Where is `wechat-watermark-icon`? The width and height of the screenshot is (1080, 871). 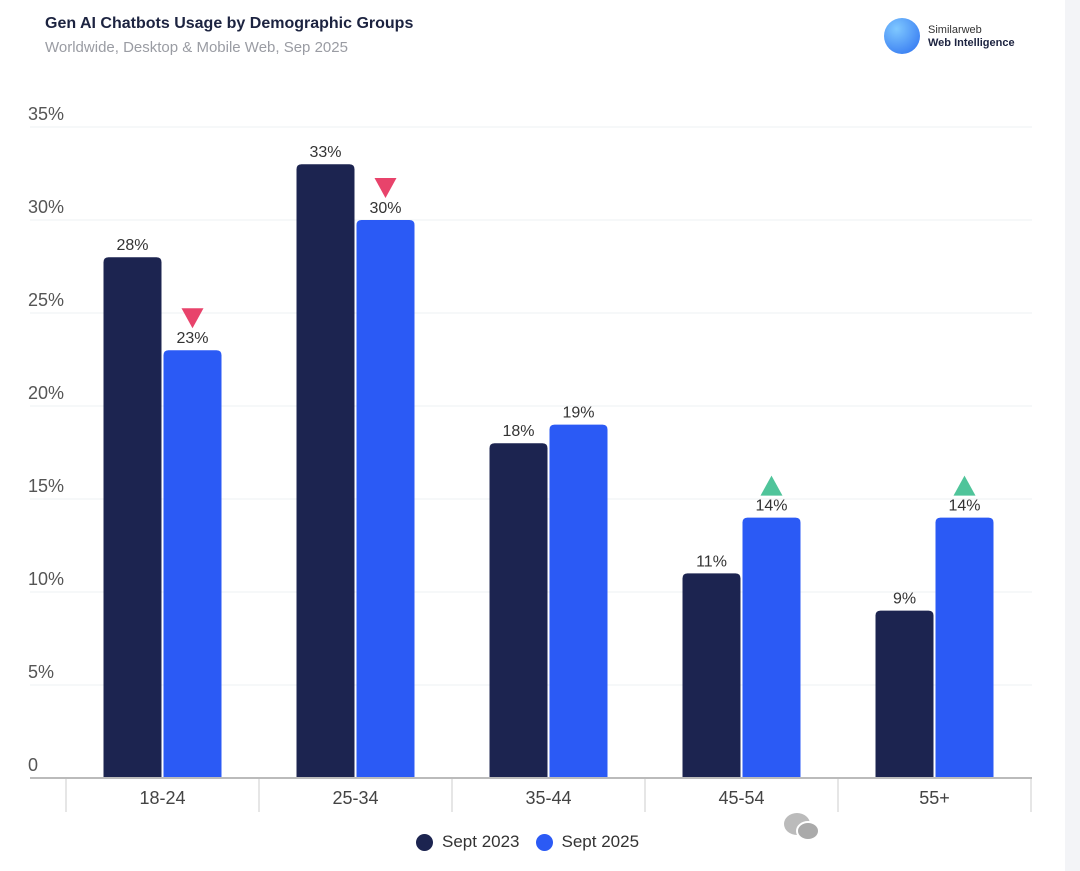 wechat-watermark-icon is located at coordinates (802, 827).